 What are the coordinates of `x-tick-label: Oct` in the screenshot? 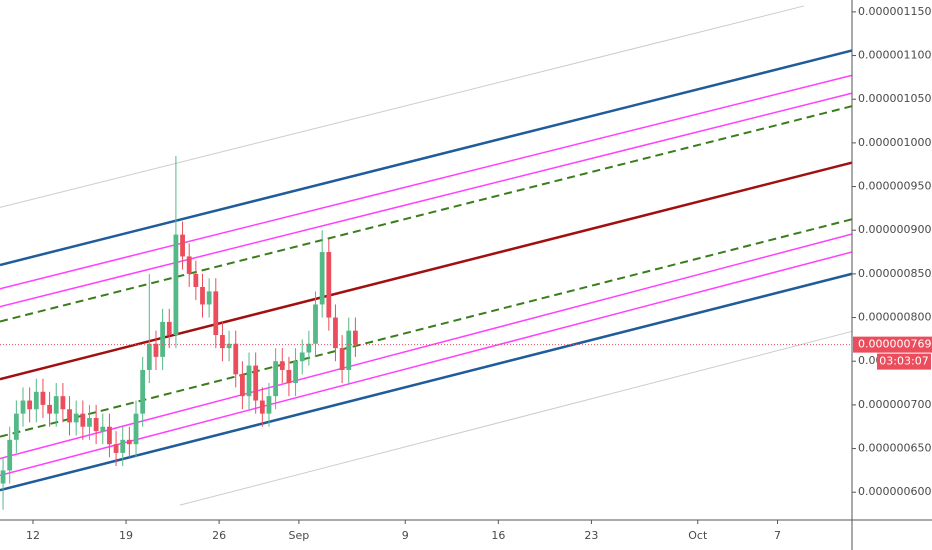 It's located at (698, 535).